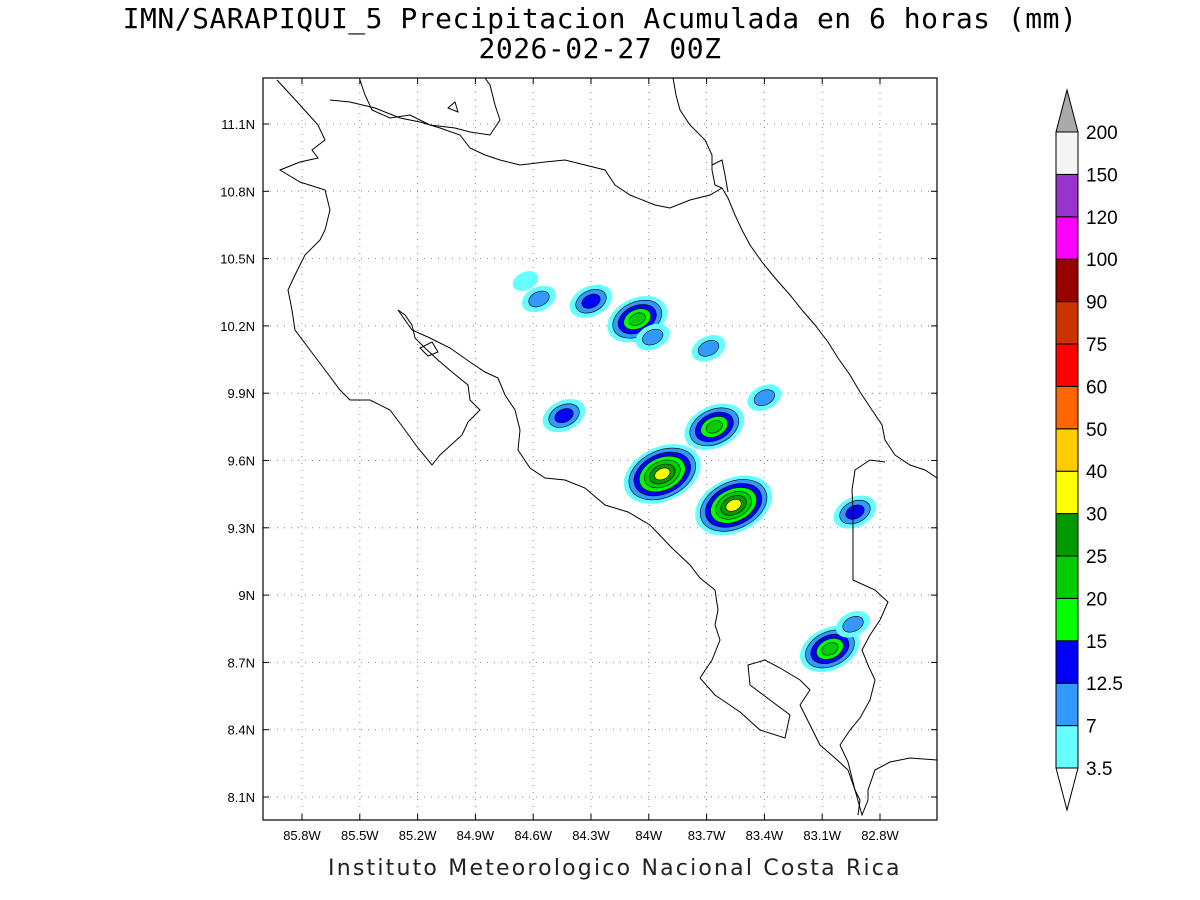  I want to click on colorbar-label: 75, so click(1096, 345).